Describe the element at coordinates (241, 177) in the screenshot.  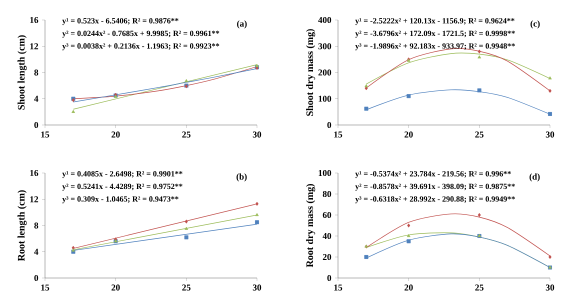
I see `chart-title: (b)` at that location.